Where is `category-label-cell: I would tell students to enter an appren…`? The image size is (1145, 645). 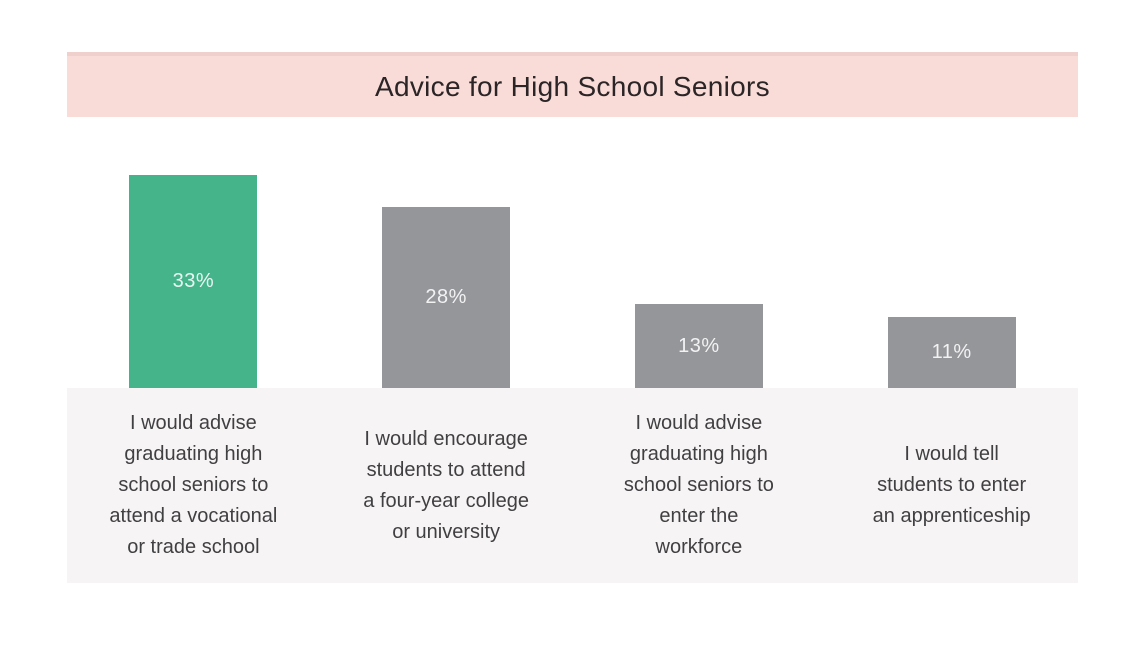
category-label-cell: I would tell students to enter an appren… is located at coordinates (951, 485).